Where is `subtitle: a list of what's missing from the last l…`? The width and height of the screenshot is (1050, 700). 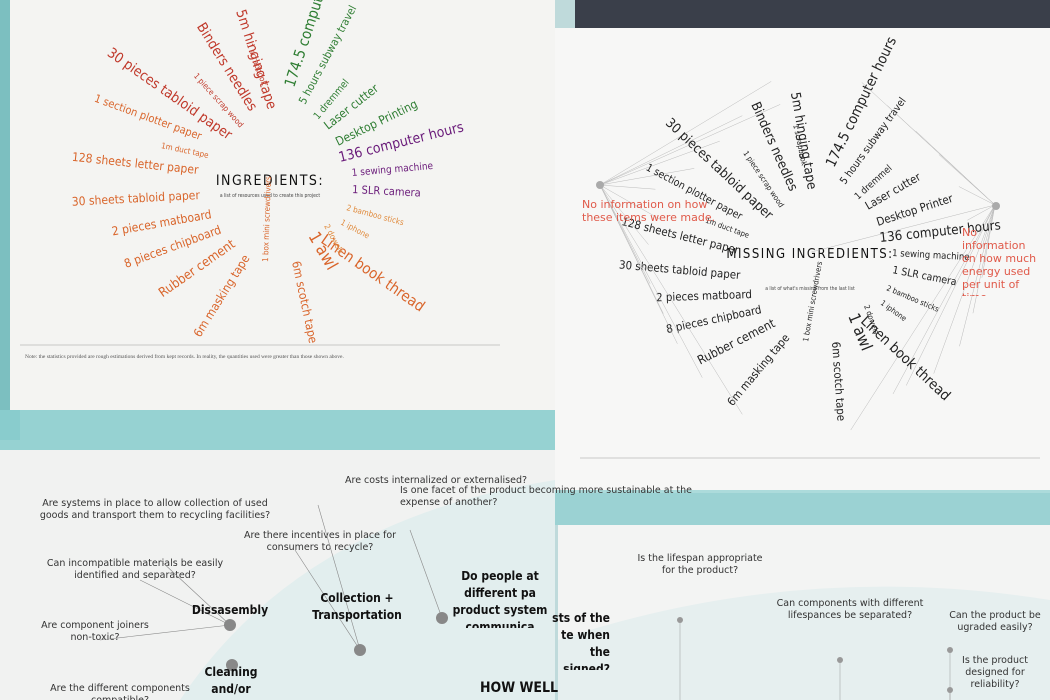 subtitle: a list of what's missing from the last l… is located at coordinates (810, 289).